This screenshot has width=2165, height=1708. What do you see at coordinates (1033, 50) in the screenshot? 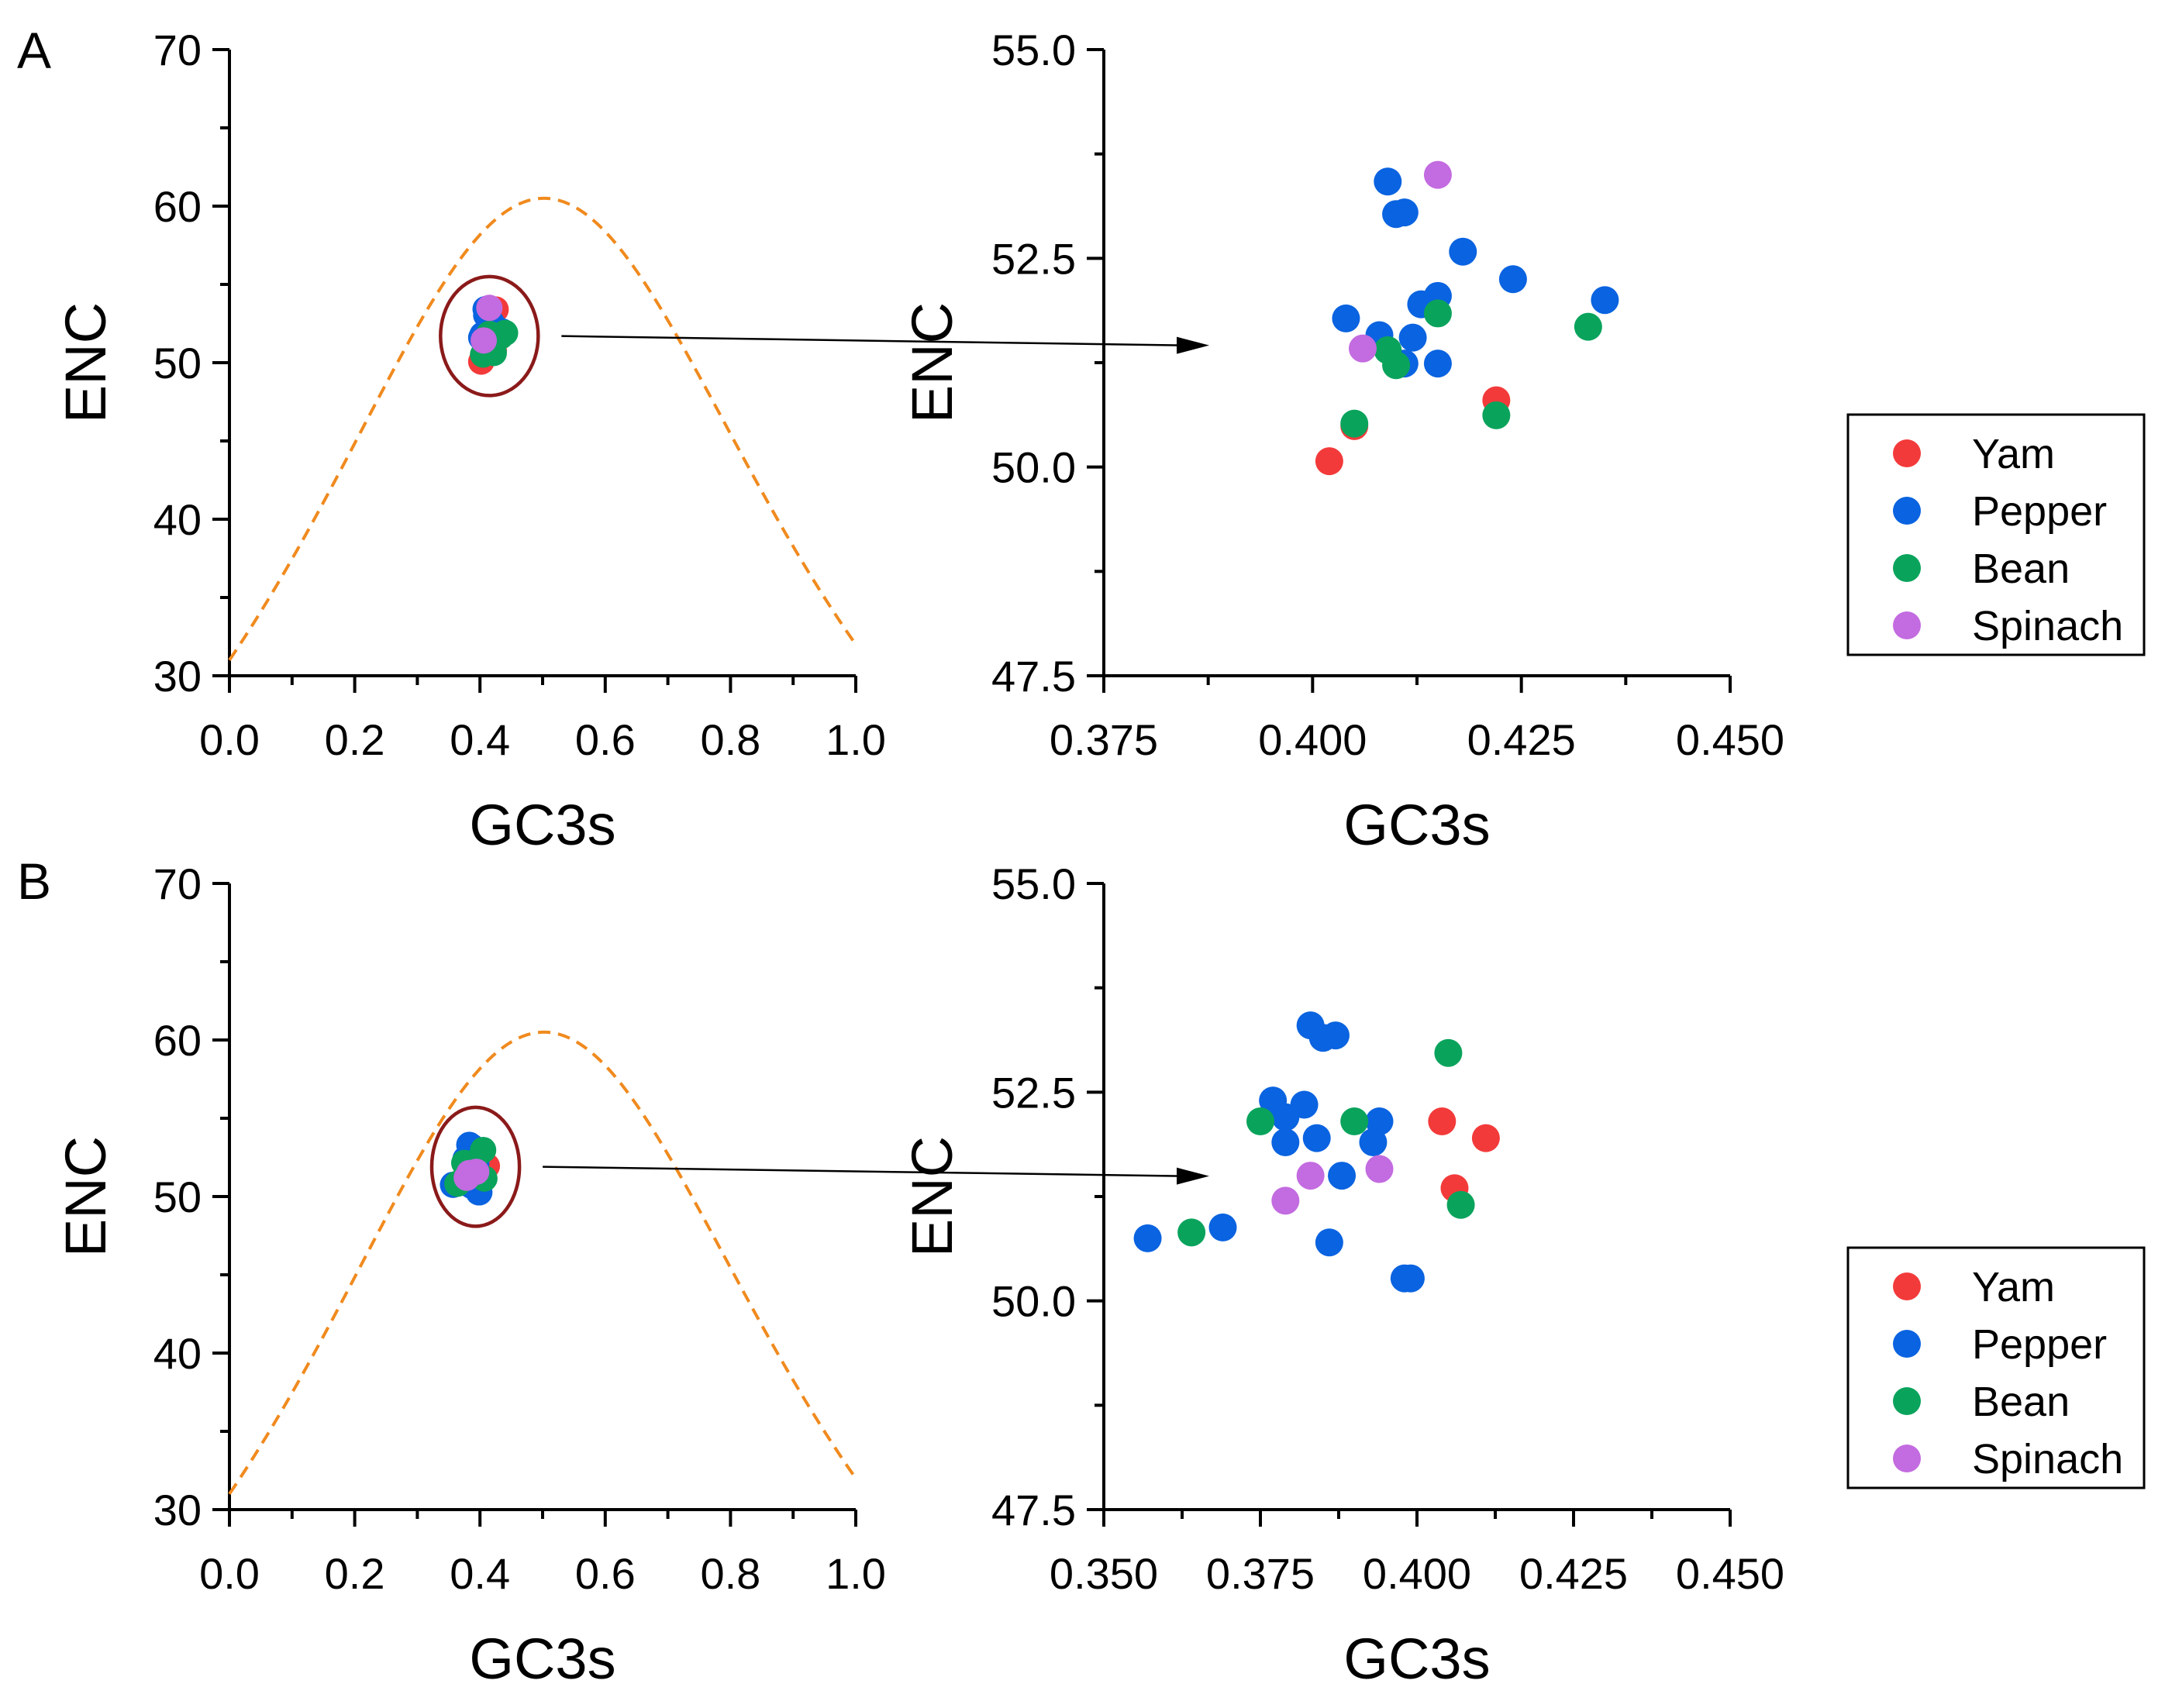
I see `y-tick-label: 55.0` at bounding box center [1033, 50].